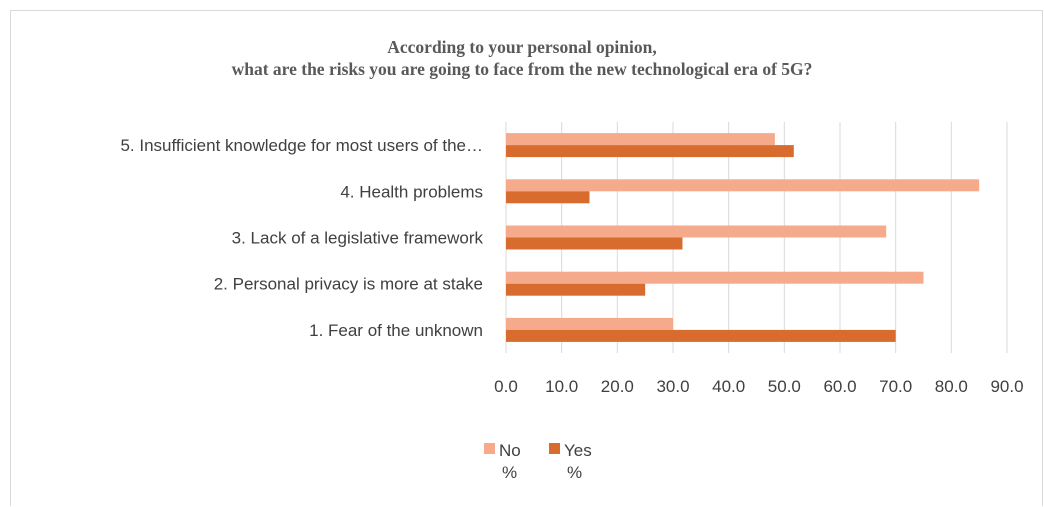 The image size is (1044, 507). What do you see at coordinates (522, 47) in the screenshot?
I see `chart-title-line1: According to your personal opinion,` at bounding box center [522, 47].